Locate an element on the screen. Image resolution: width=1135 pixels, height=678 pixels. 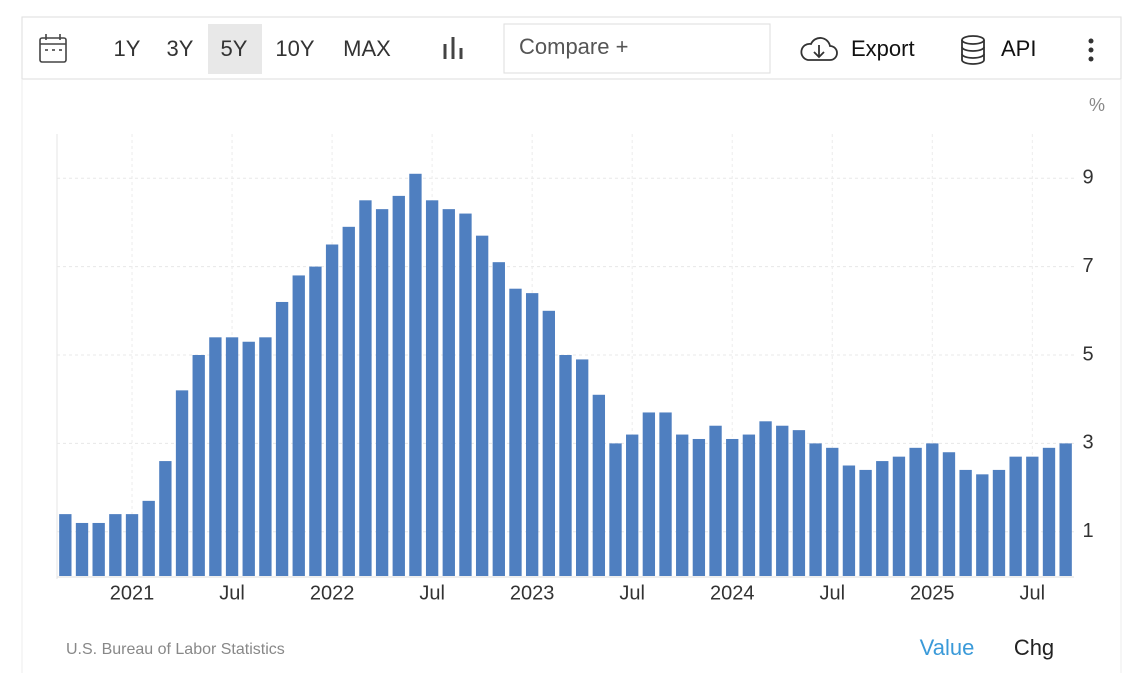
x-tick-label: 2024 is located at coordinates (732, 593).